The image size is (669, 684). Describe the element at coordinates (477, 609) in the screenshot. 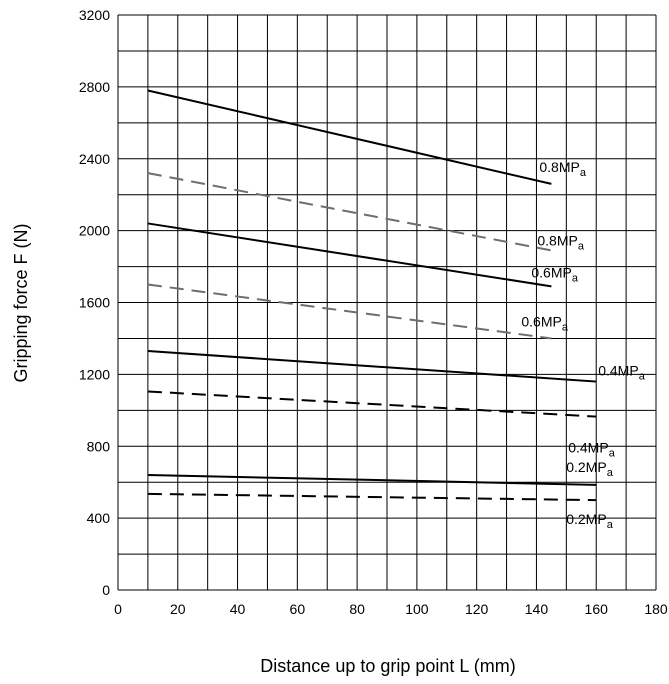

I see `x-tick-label: 120` at that location.